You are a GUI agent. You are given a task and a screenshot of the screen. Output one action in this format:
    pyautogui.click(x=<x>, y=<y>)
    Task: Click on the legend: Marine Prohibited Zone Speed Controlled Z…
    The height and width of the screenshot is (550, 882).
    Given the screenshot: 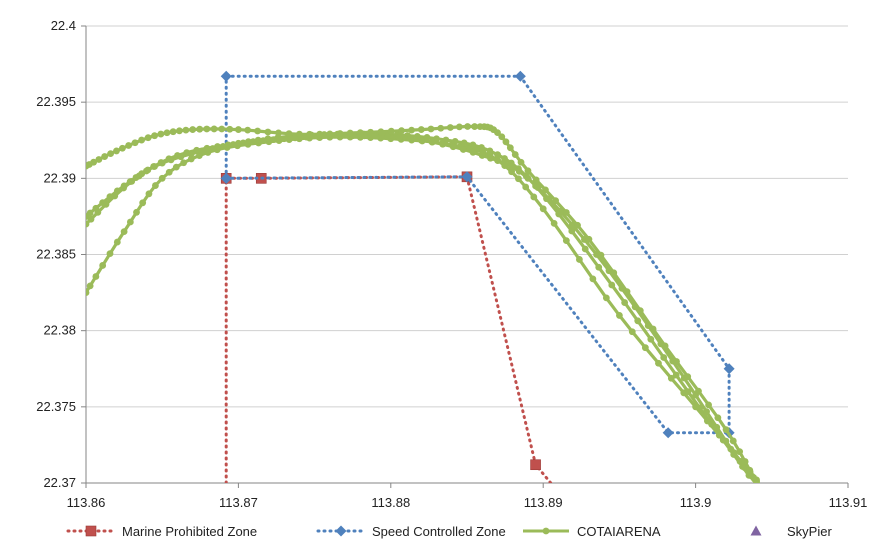 What is the action you would take?
    pyautogui.click(x=449, y=531)
    